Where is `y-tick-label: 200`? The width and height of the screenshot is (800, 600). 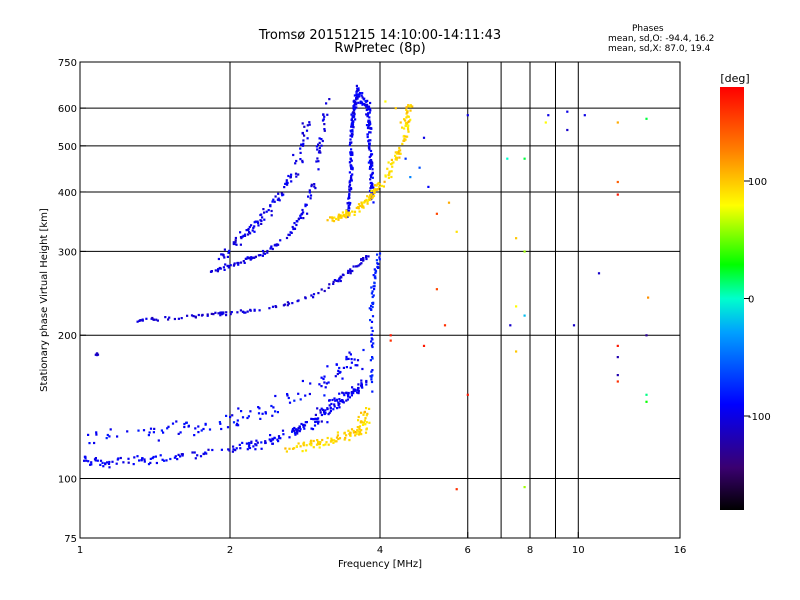 y-tick-label: 200 is located at coordinates (67, 336).